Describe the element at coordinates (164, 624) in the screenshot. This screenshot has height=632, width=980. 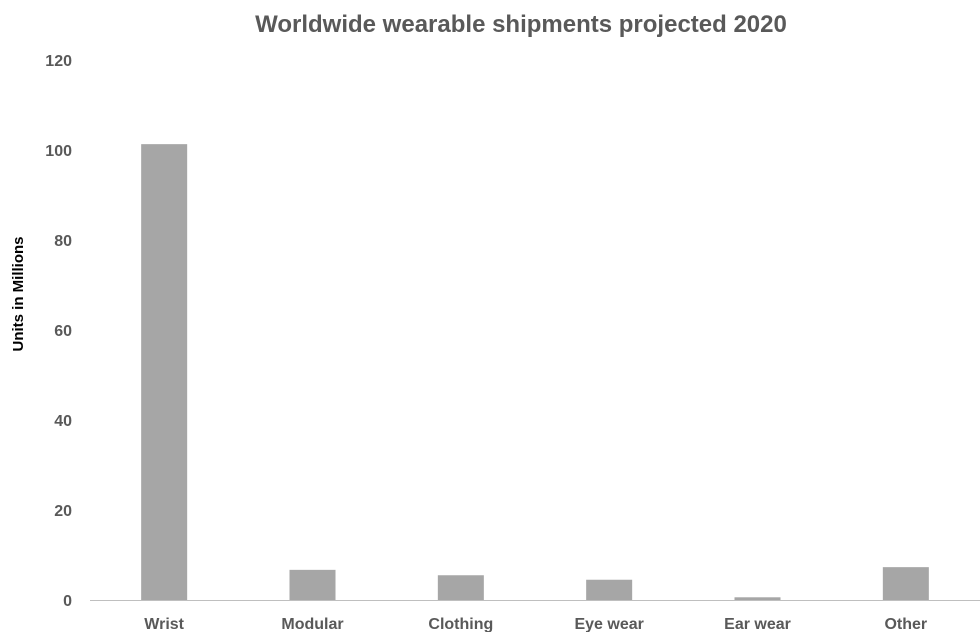
I see `x-tick-label: Wrist` at that location.